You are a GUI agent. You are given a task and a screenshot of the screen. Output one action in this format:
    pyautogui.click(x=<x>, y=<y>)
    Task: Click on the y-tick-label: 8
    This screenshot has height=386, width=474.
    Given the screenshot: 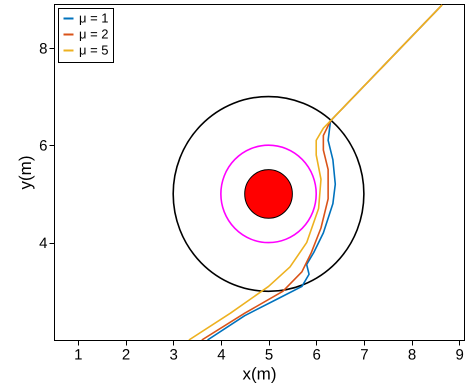 What is the action you would take?
    pyautogui.click(x=43, y=49)
    